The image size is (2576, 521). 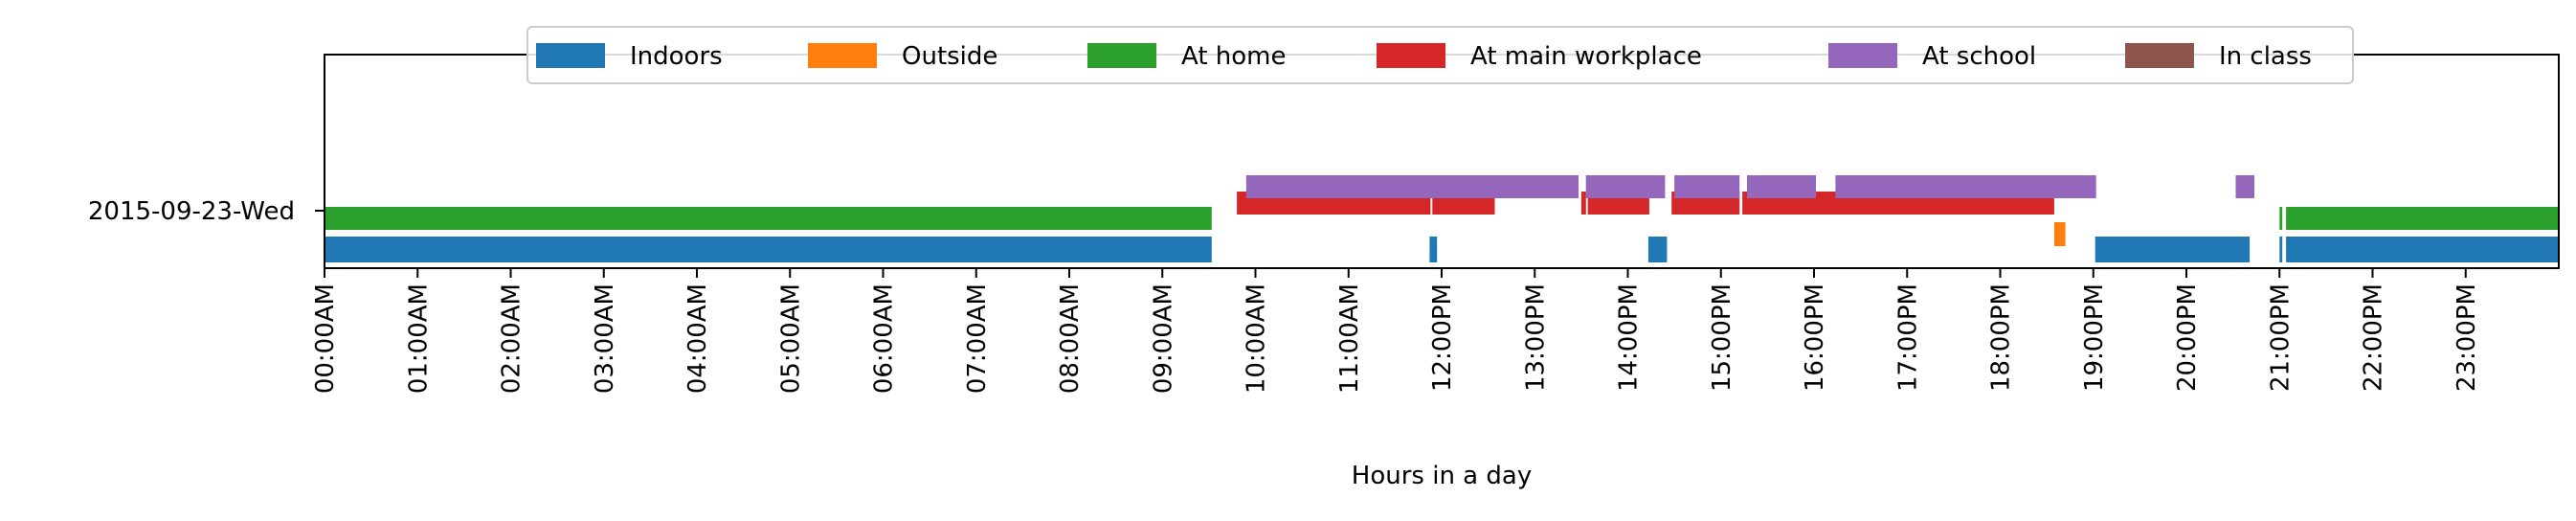 What do you see at coordinates (2219, 56) in the screenshot?
I see `legend-item: In class` at bounding box center [2219, 56].